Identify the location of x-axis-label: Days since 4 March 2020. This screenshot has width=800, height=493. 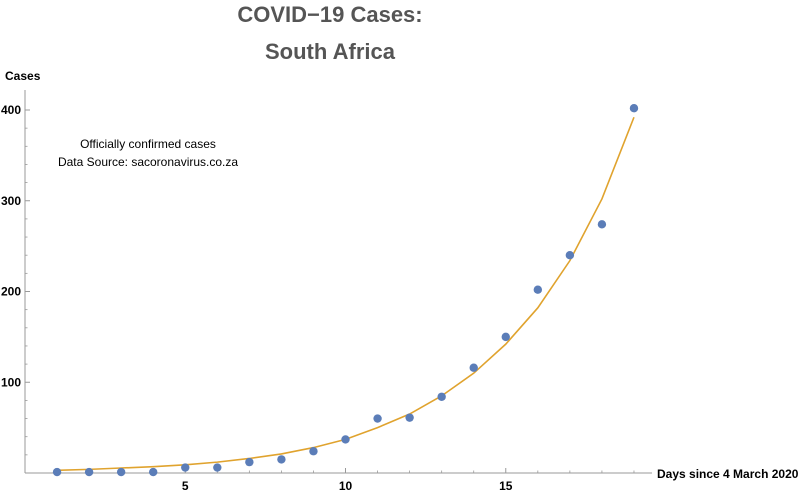
(728, 474).